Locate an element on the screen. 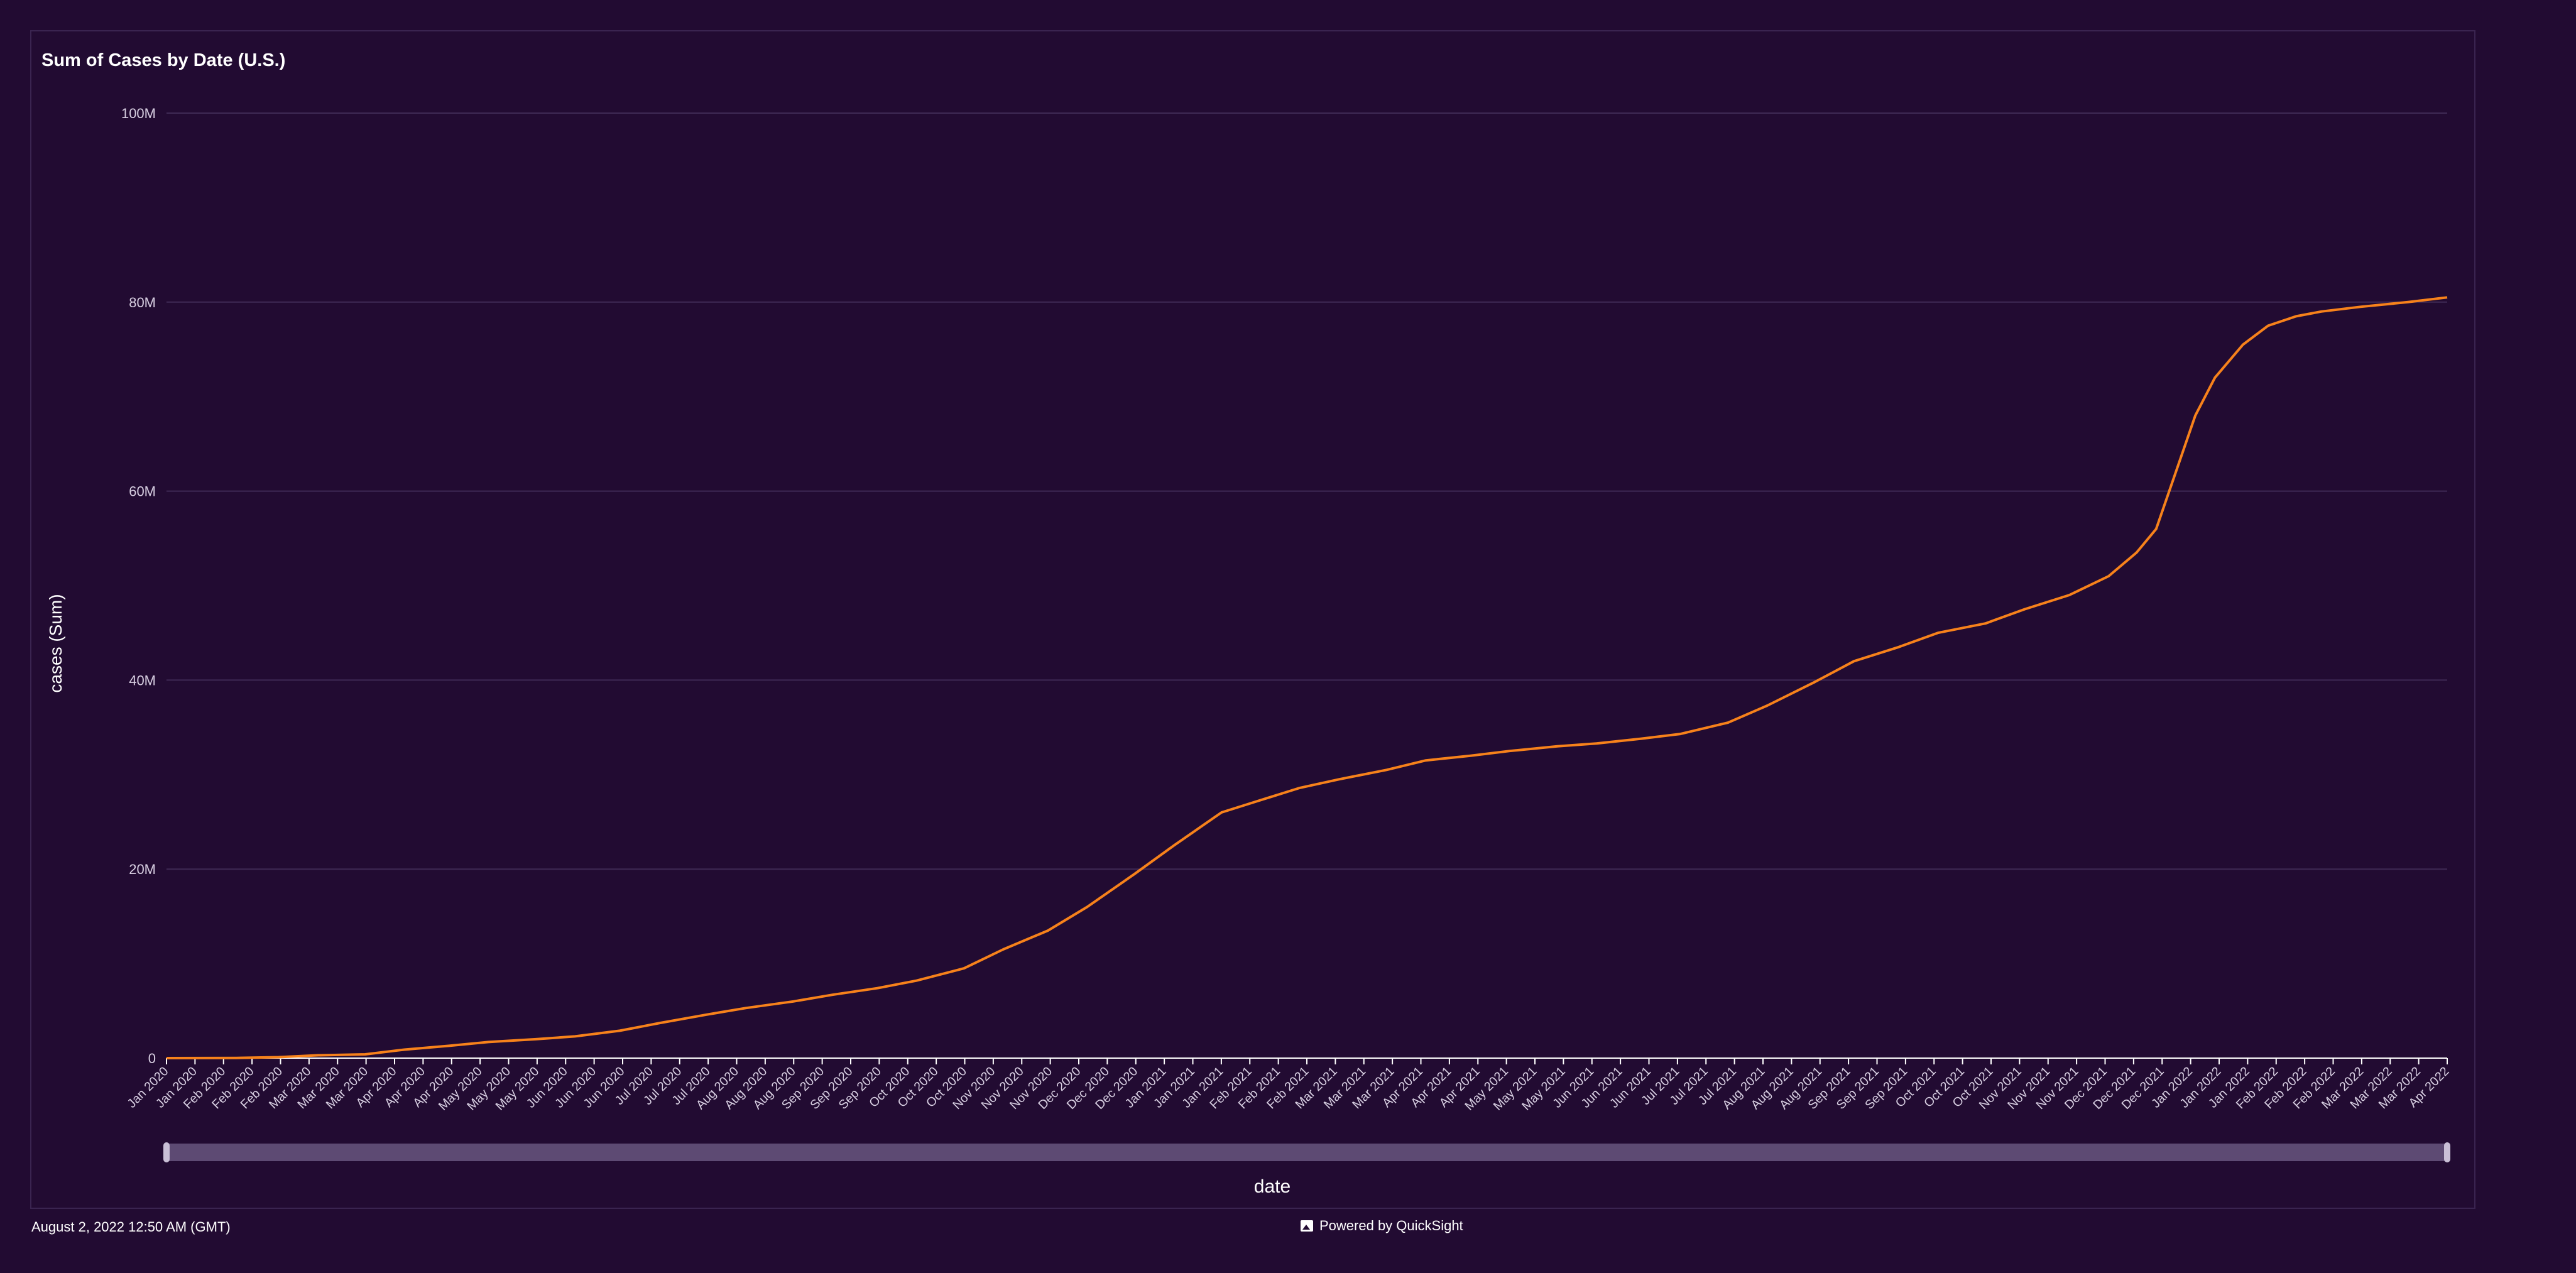  y-tick-label: 40M is located at coordinates (142, 680).